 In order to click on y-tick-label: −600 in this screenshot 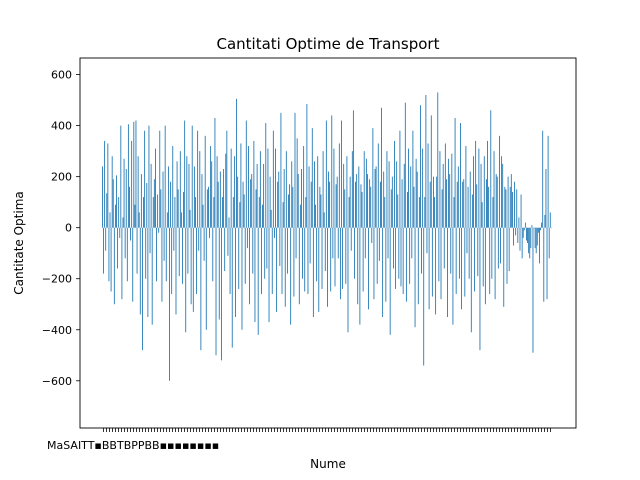, I will do `click(57, 381)`.